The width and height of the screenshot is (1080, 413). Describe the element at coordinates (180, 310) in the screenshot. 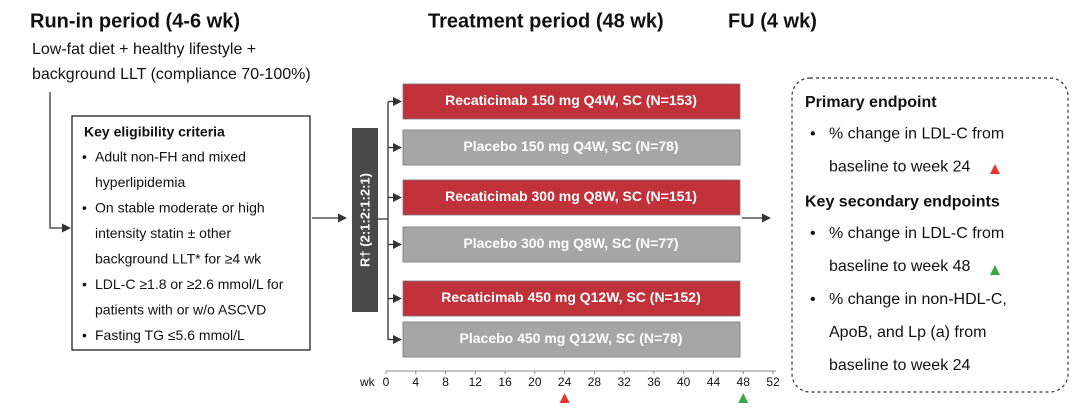

I see `eligibility-item: patients with or w/o ASCVD` at that location.